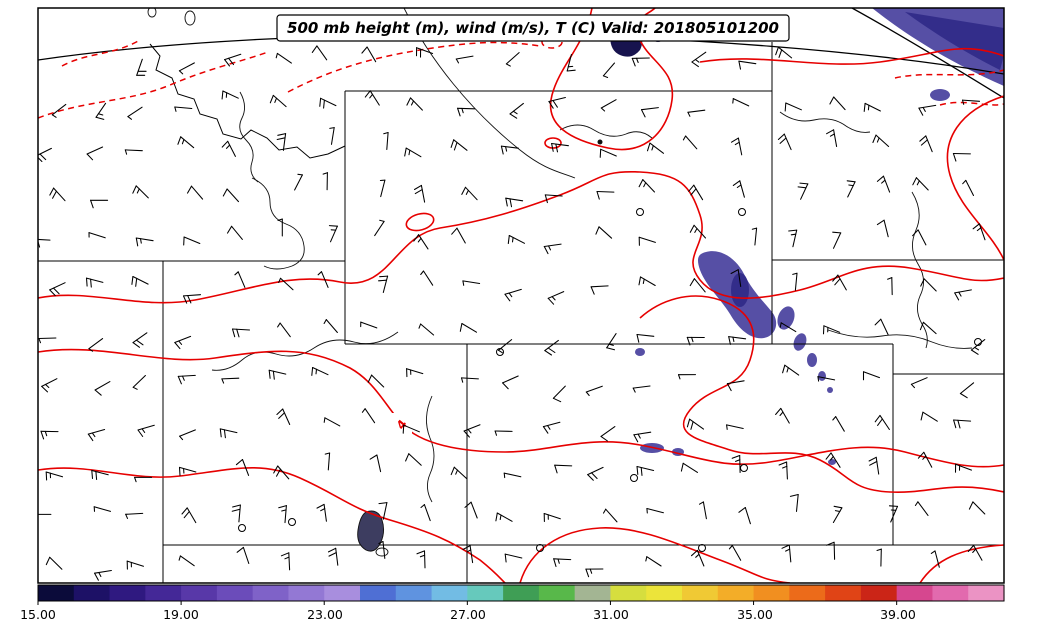 The width and height of the screenshot is (1041, 633). I want to click on river, so click(278, 223).